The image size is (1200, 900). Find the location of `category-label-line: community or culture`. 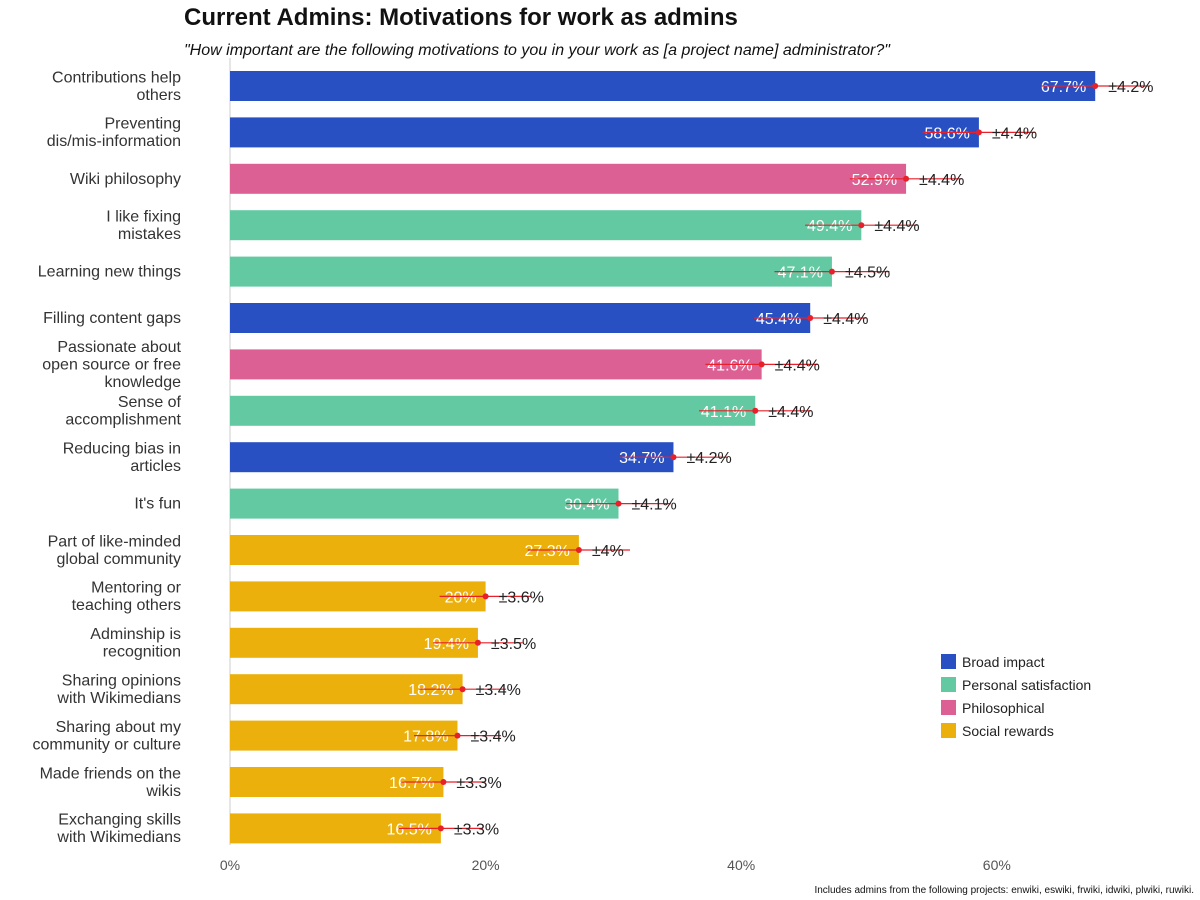

category-label-line: community or culture is located at coordinates (107, 744).